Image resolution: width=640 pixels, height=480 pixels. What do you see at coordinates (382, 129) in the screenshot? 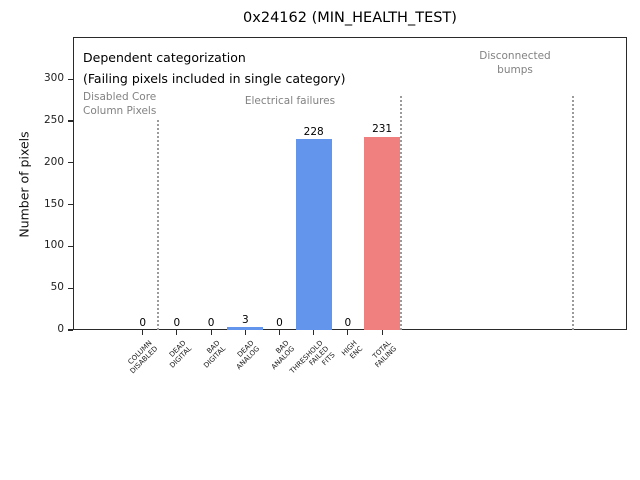
I see `bar-value-label: 231` at bounding box center [382, 129].